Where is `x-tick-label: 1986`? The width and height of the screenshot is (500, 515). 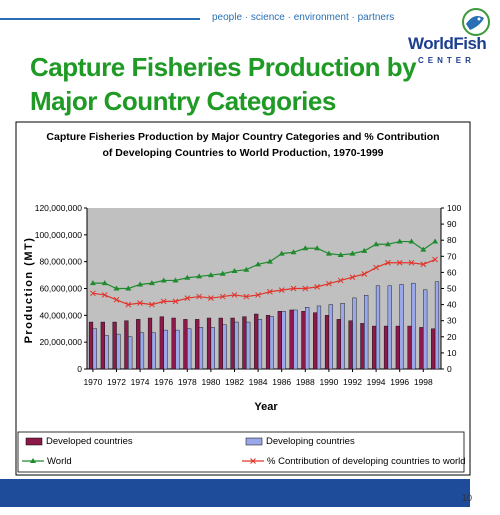
x-tick-label: 1986 is located at coordinates (281, 382).